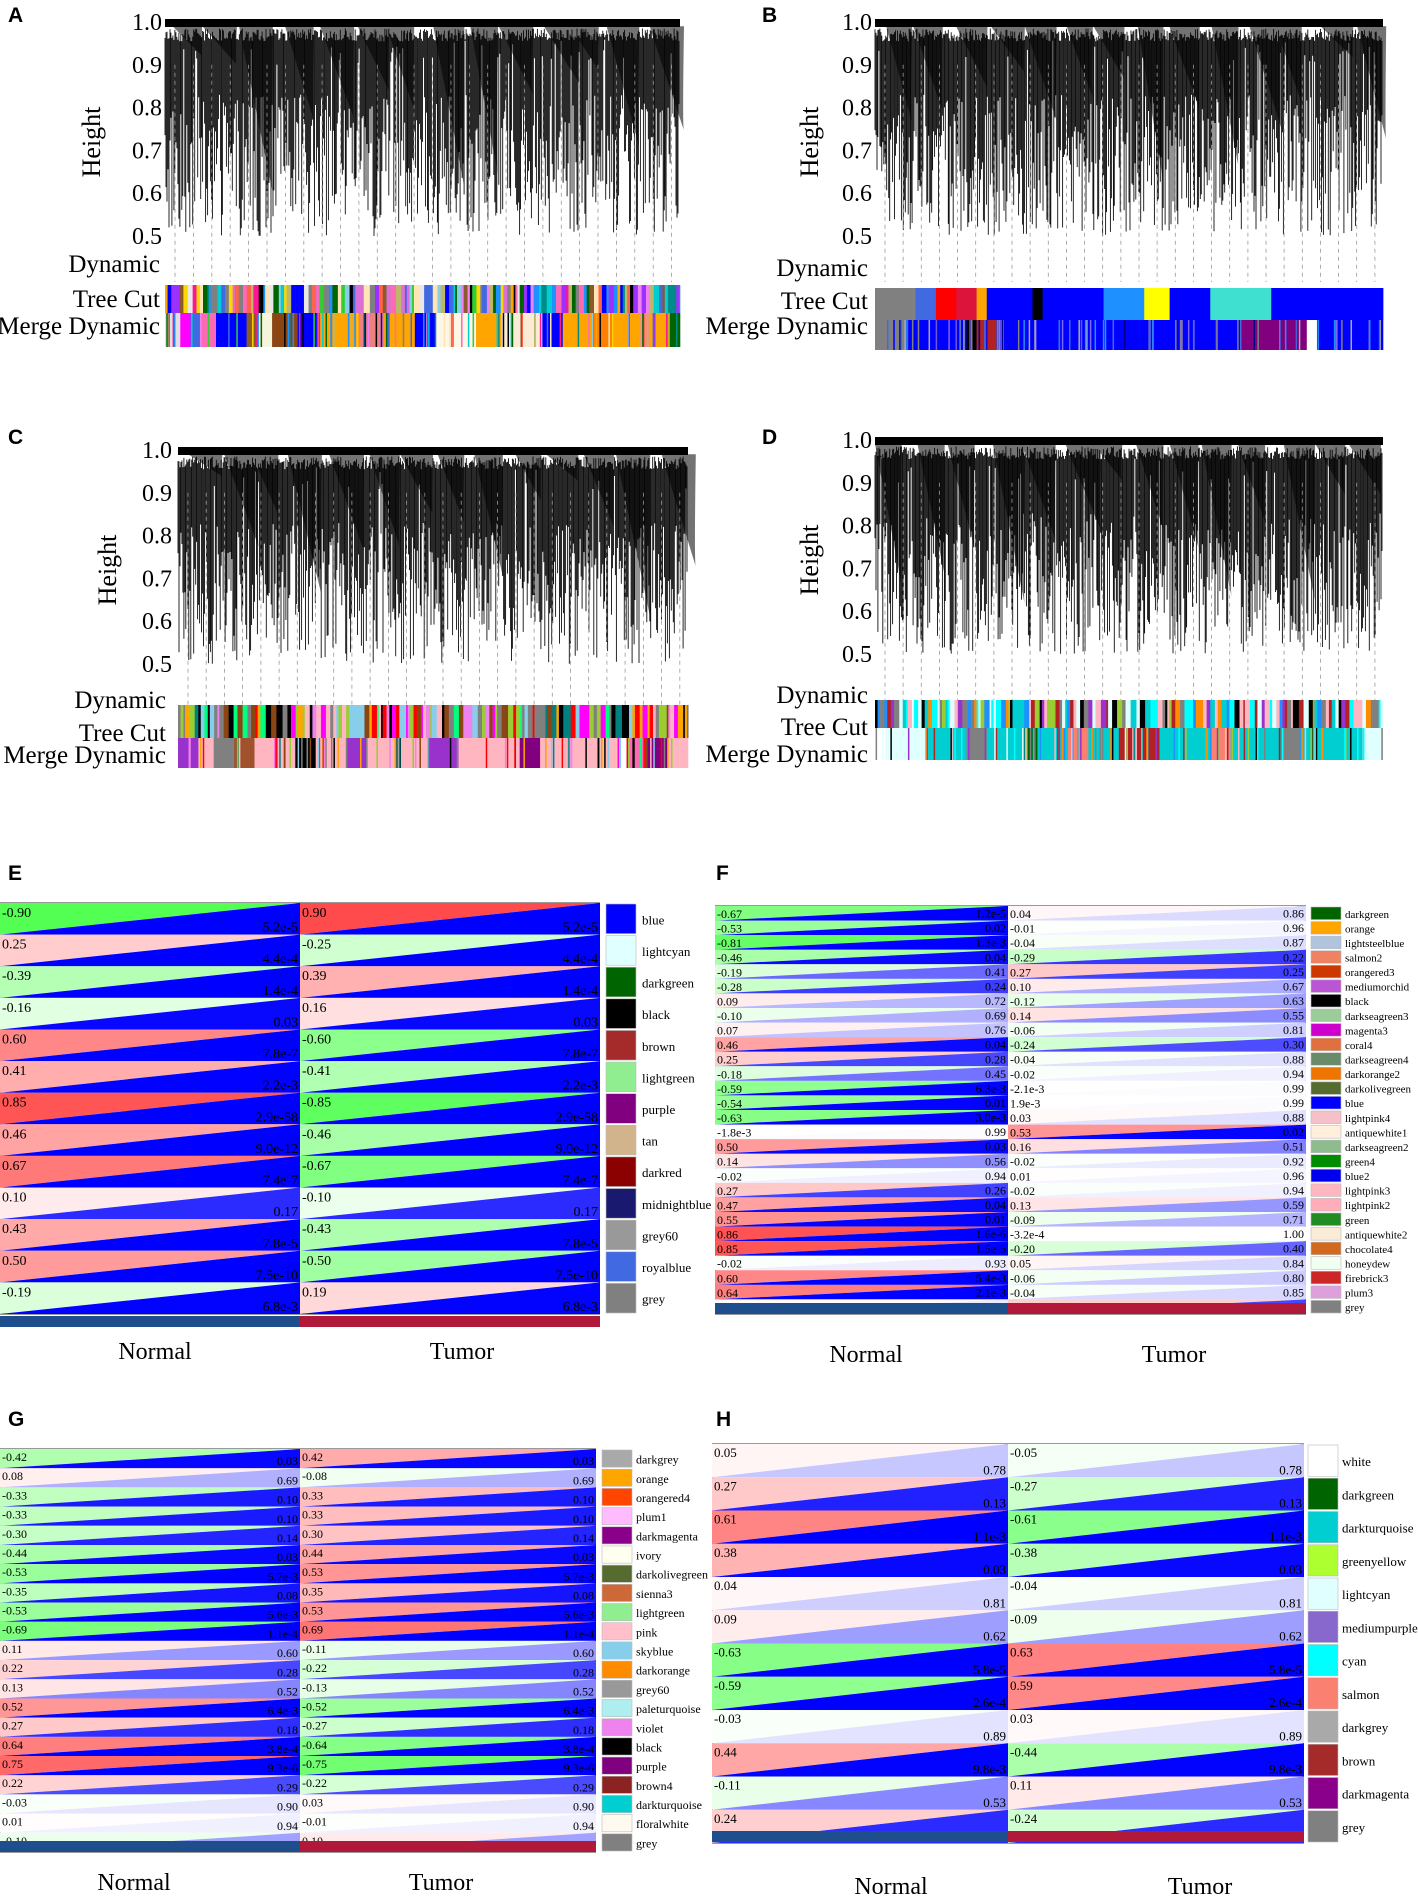 This screenshot has height=1902, width=1418. What do you see at coordinates (995, 986) in the screenshot?
I see `p-value: 0.24` at bounding box center [995, 986].